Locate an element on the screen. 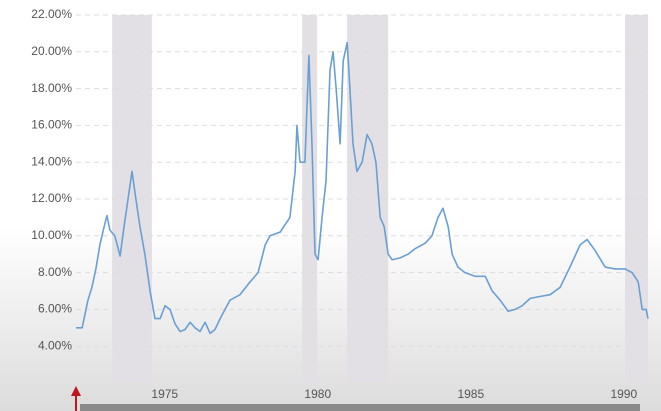 The height and width of the screenshot is (411, 661). recession-band is located at coordinates (310, 199).